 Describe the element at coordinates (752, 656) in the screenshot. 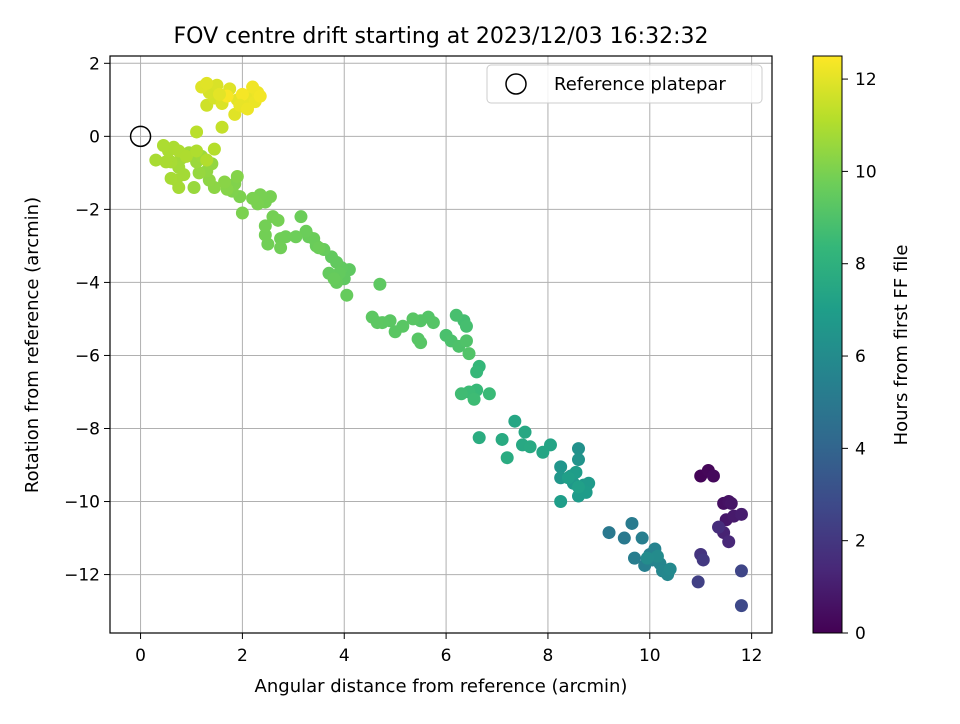

I see `x-tick-label: 12` at that location.